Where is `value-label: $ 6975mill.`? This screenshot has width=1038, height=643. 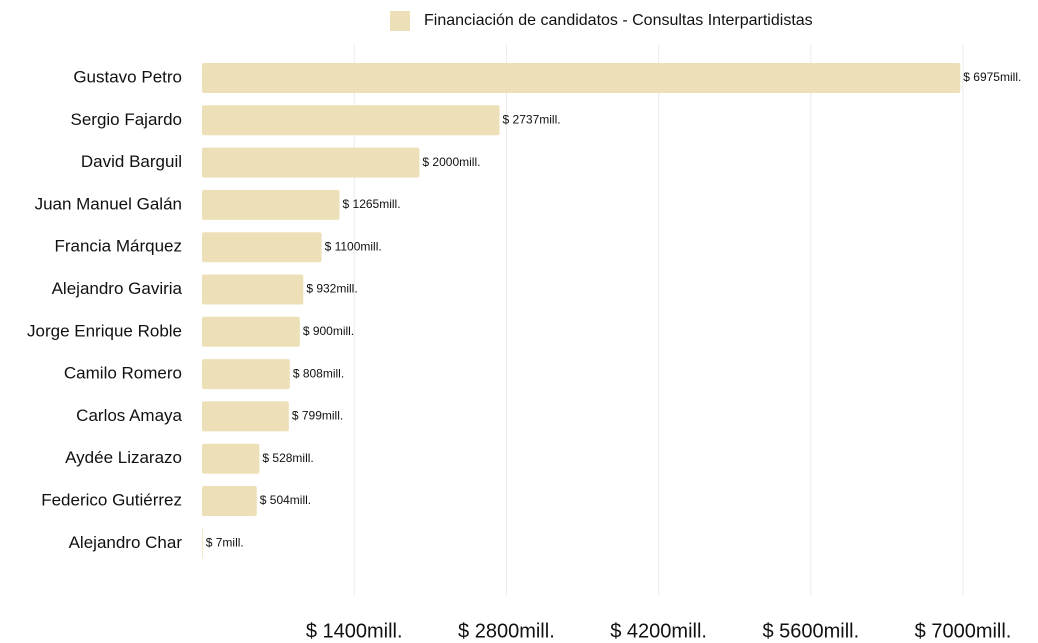
value-label: $ 6975mill. is located at coordinates (992, 77).